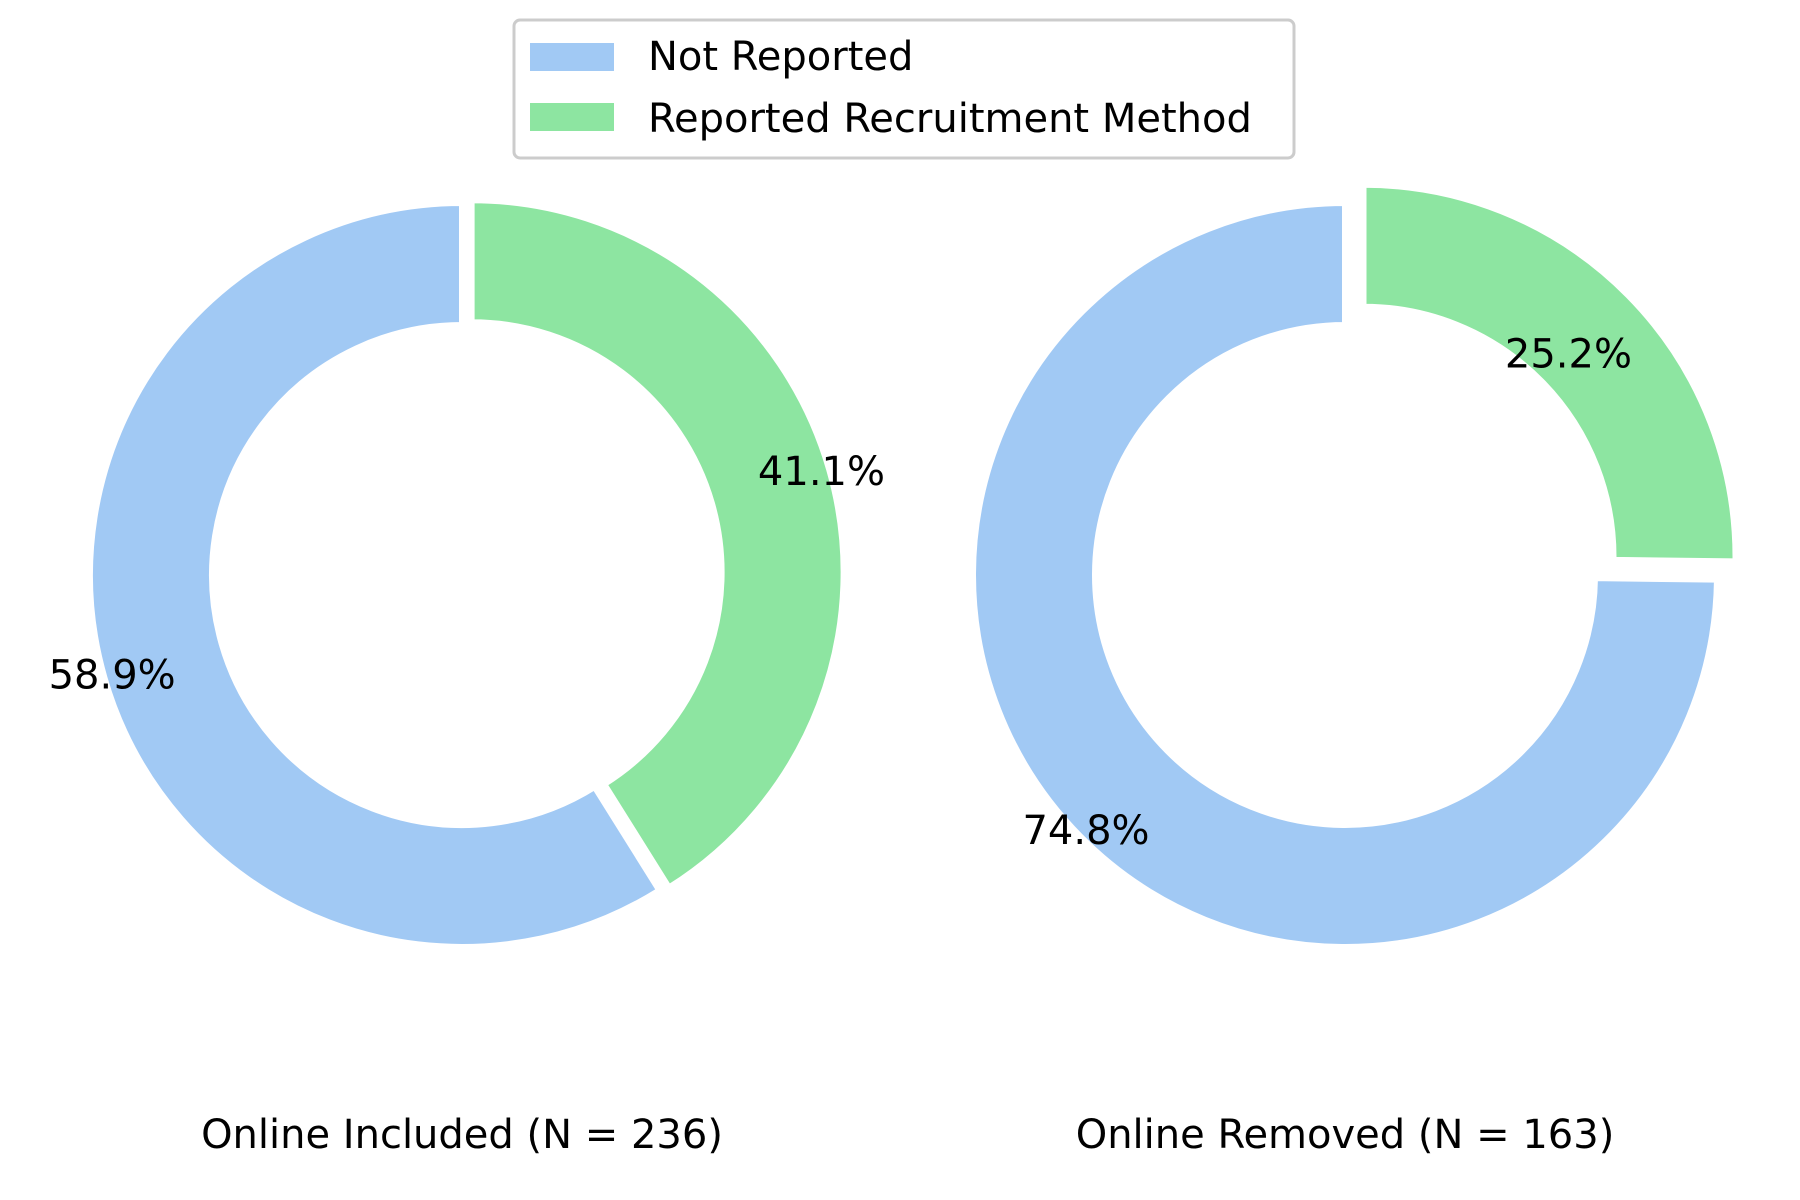  Describe the element at coordinates (112, 675) in the screenshot. I see `slice-label-not-reported: 58.9%` at that location.